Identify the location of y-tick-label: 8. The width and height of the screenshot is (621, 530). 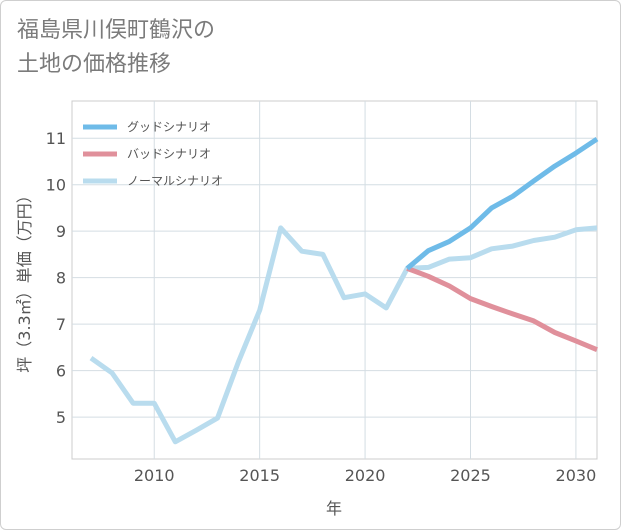
(61, 278).